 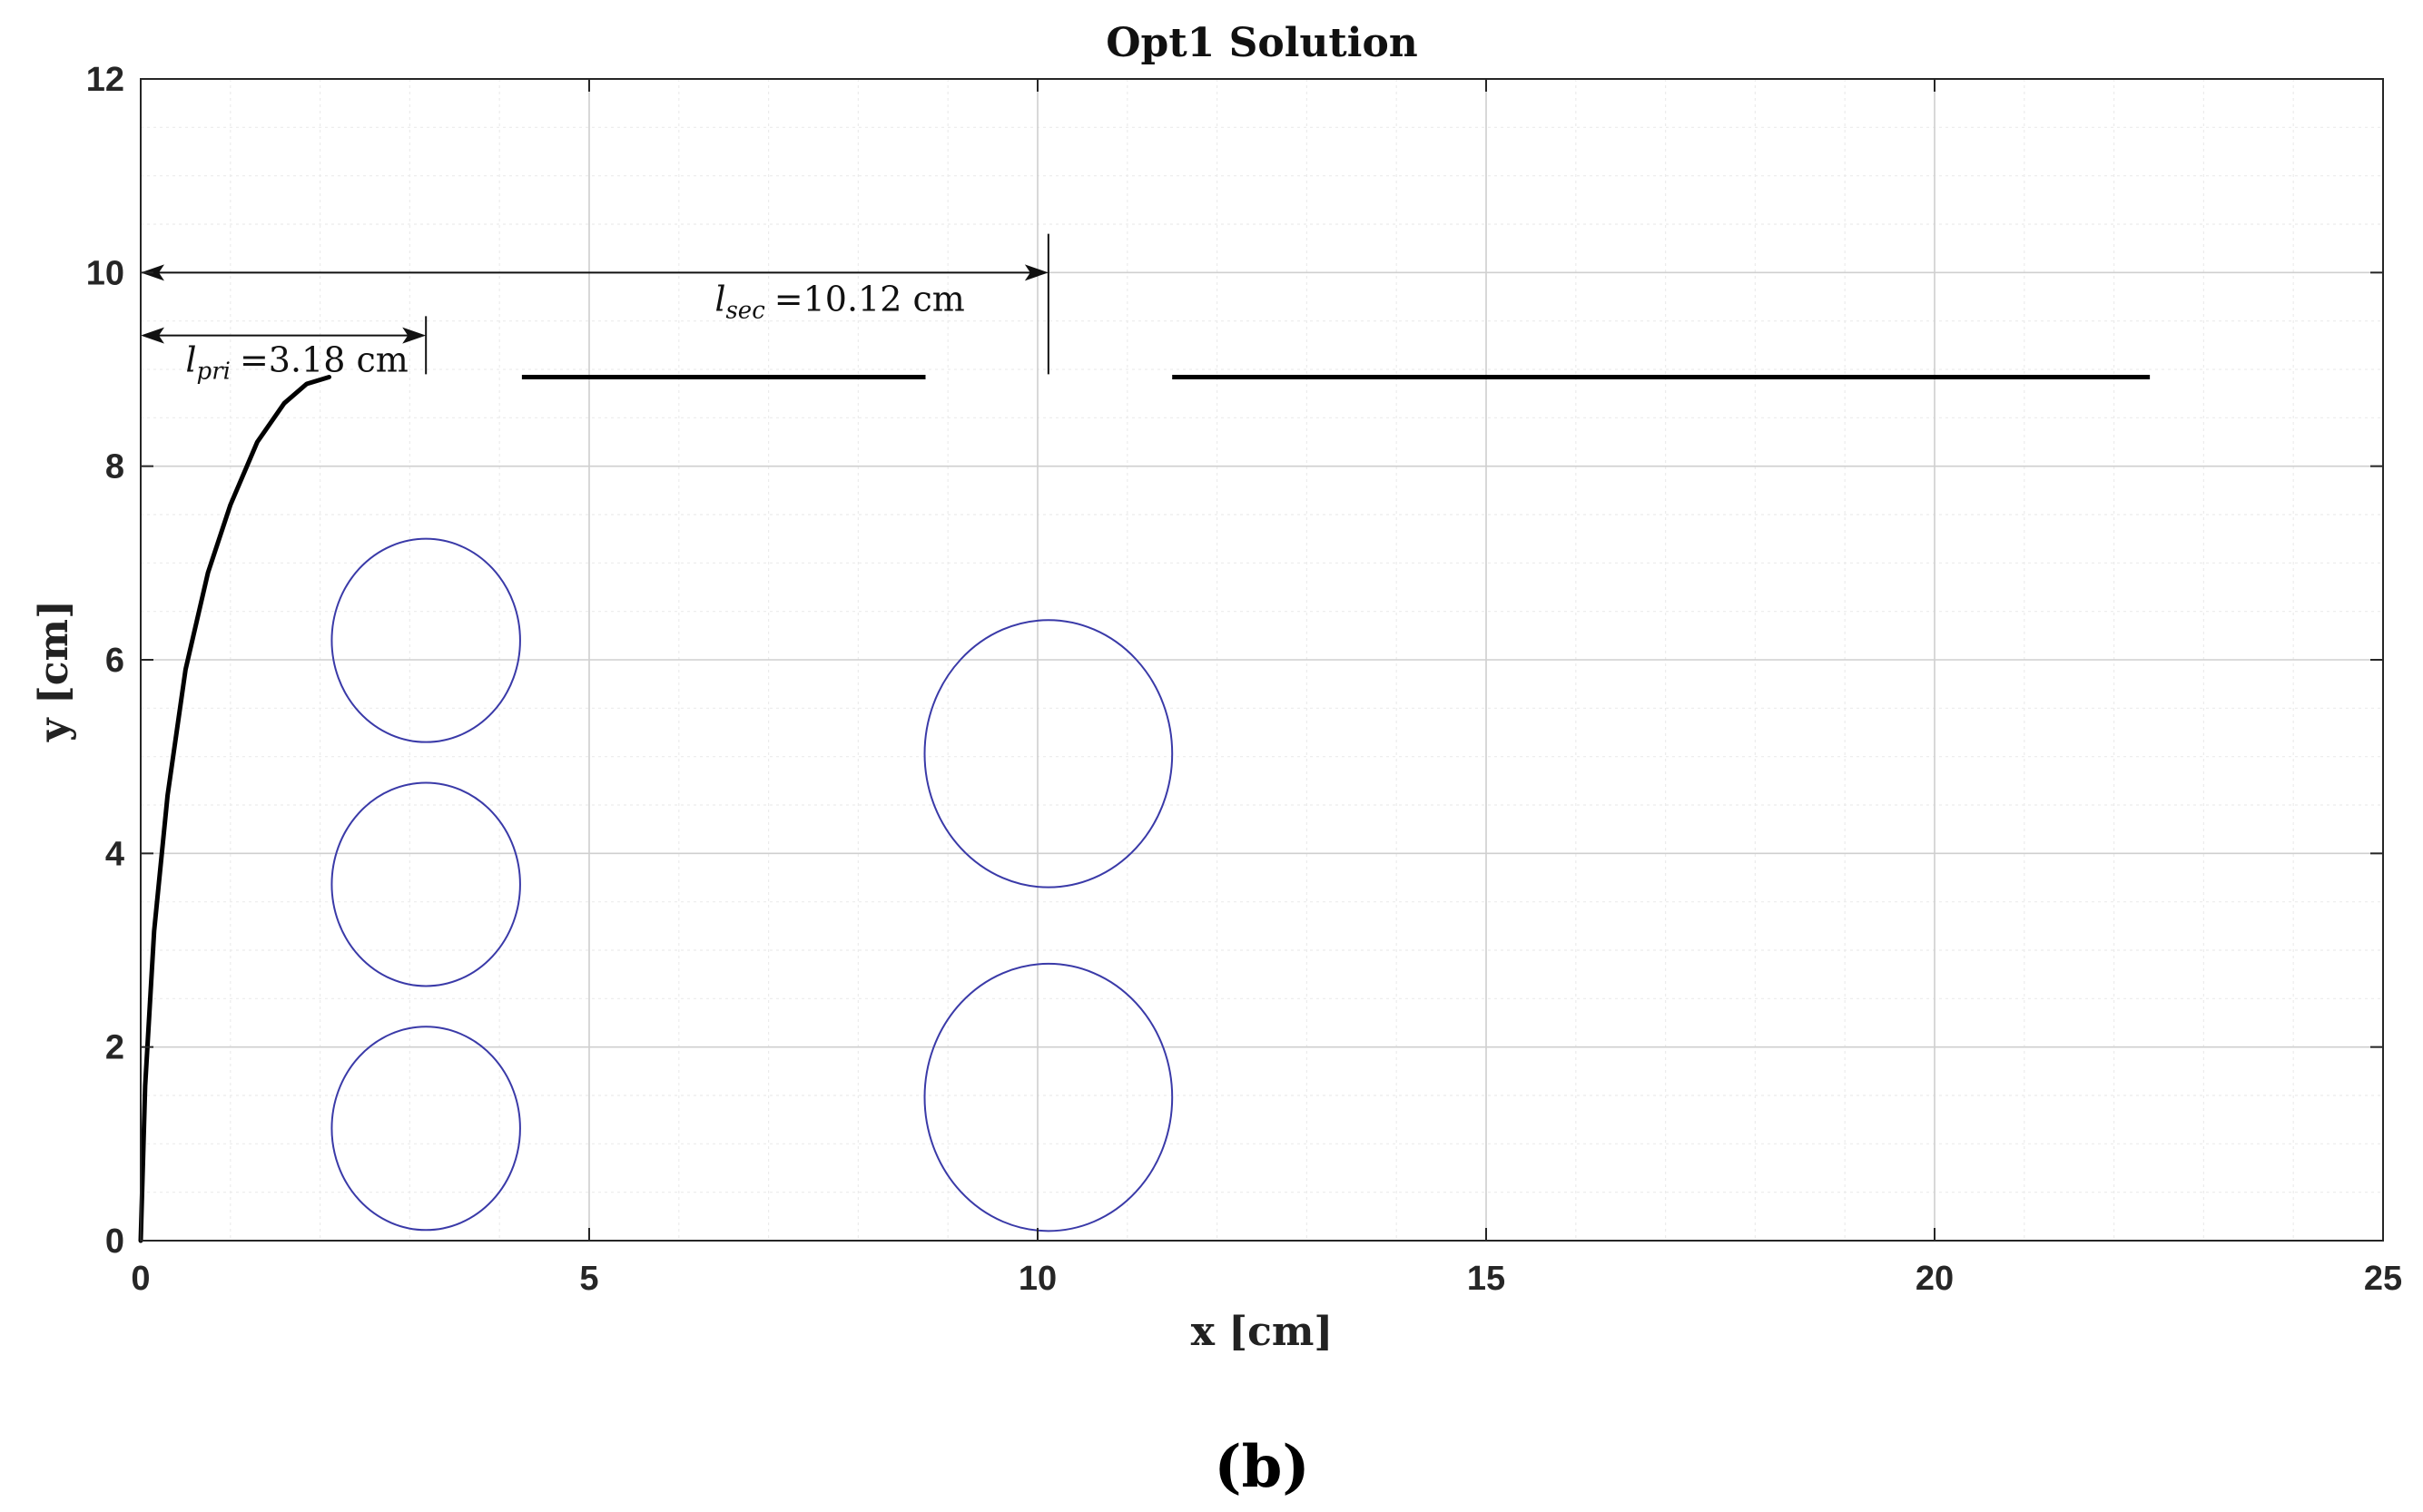 I want to click on y-tick-label: 0, so click(x=114, y=1241).